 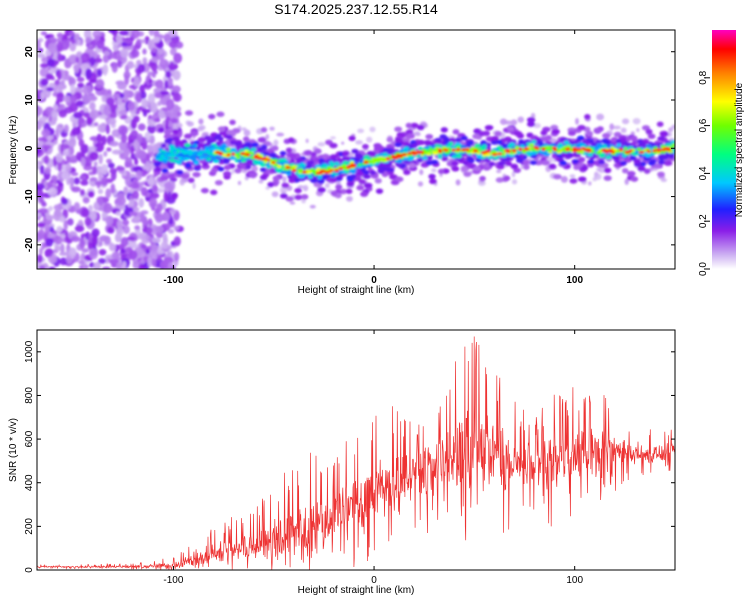 What do you see at coordinates (739, 149) in the screenshot?
I see `colorbar-label: Normalized spectral amplitude` at bounding box center [739, 149].